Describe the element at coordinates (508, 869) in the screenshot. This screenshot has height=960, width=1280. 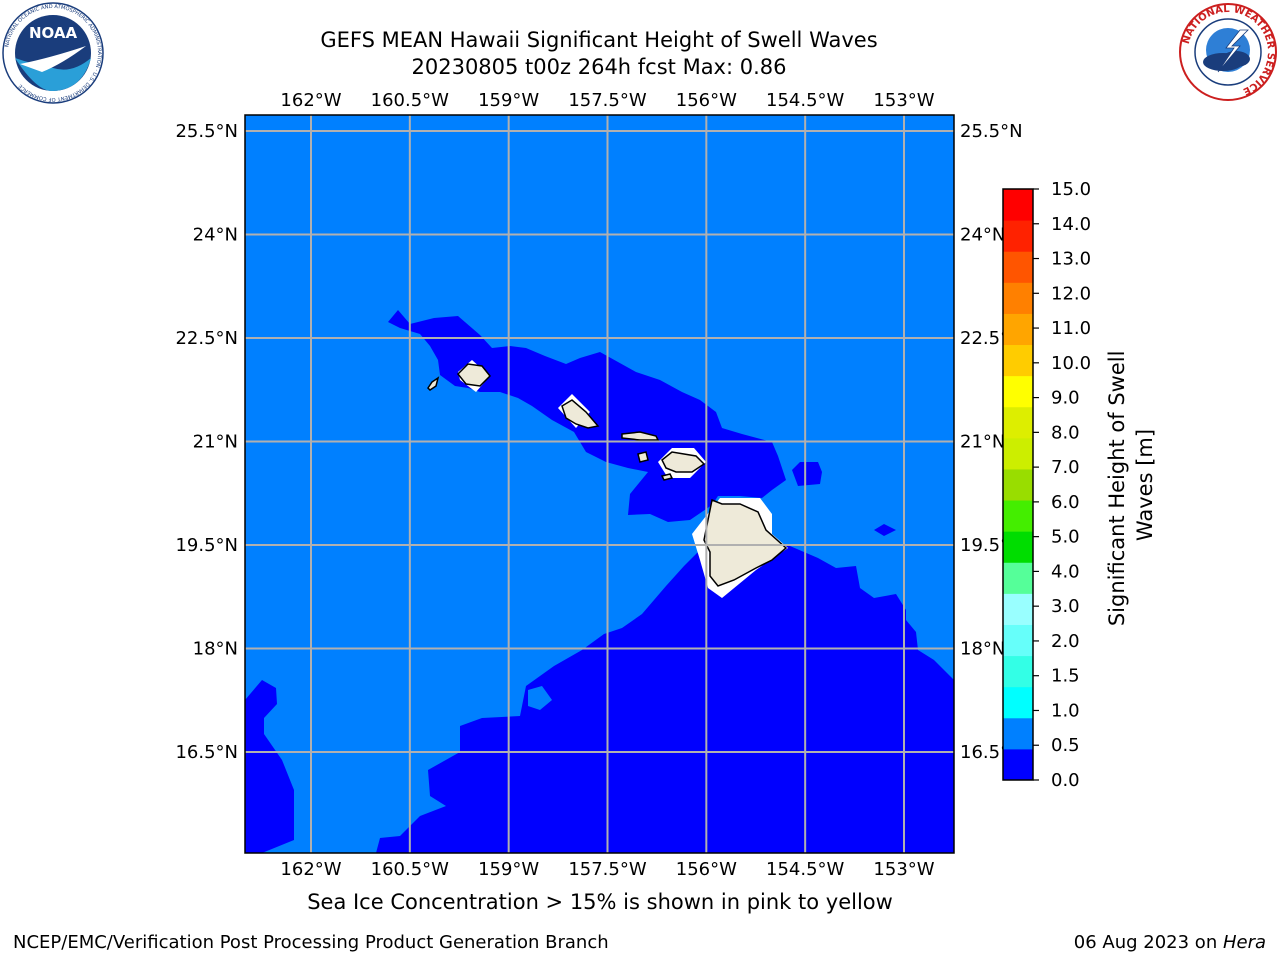
I see `lon-label-bottom: 159°W` at that location.